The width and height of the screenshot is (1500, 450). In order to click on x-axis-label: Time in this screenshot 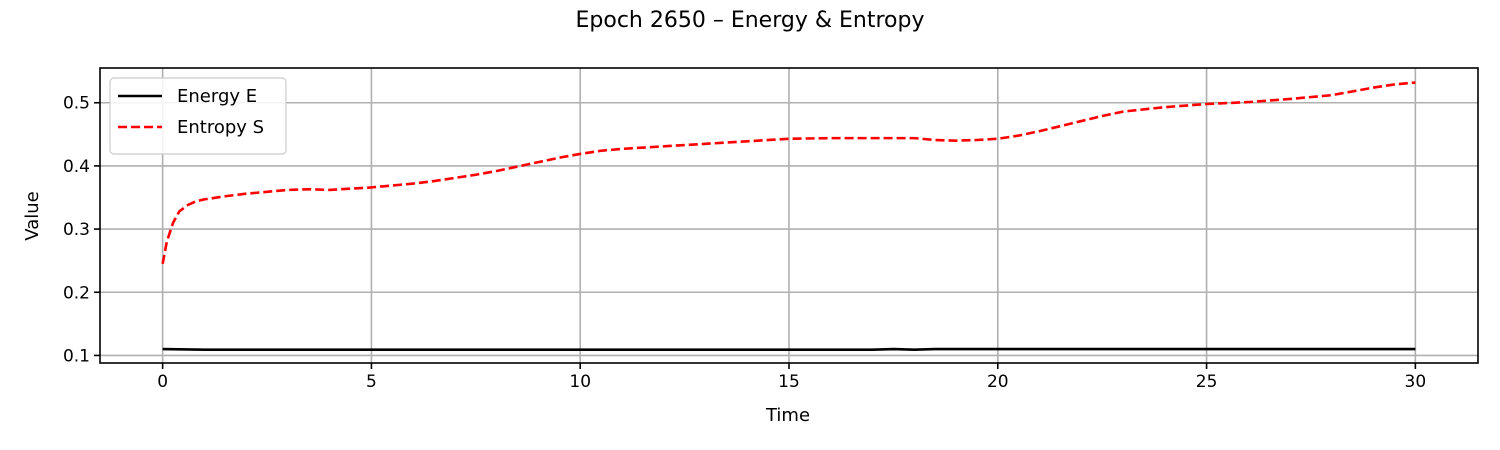, I will do `click(787, 415)`.